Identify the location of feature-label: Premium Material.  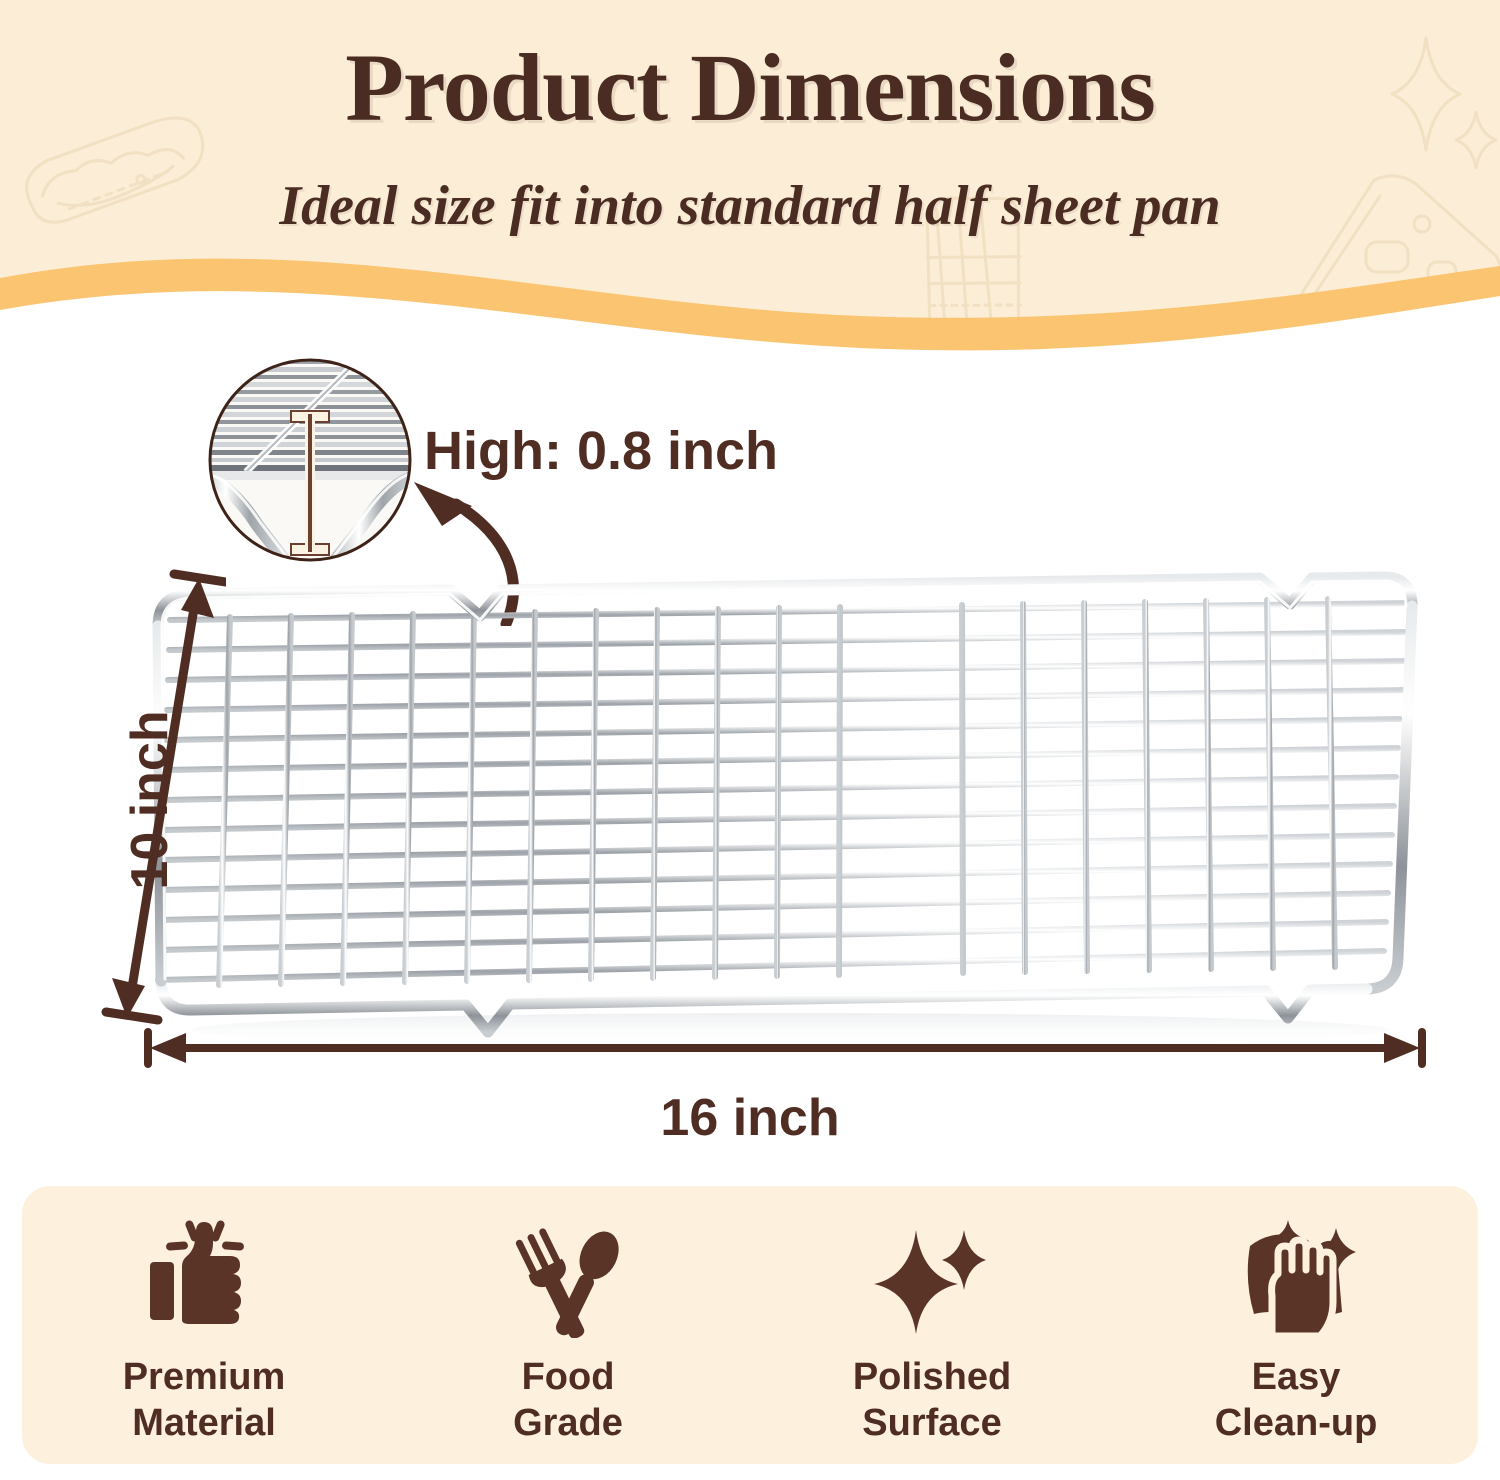
(204, 1400).